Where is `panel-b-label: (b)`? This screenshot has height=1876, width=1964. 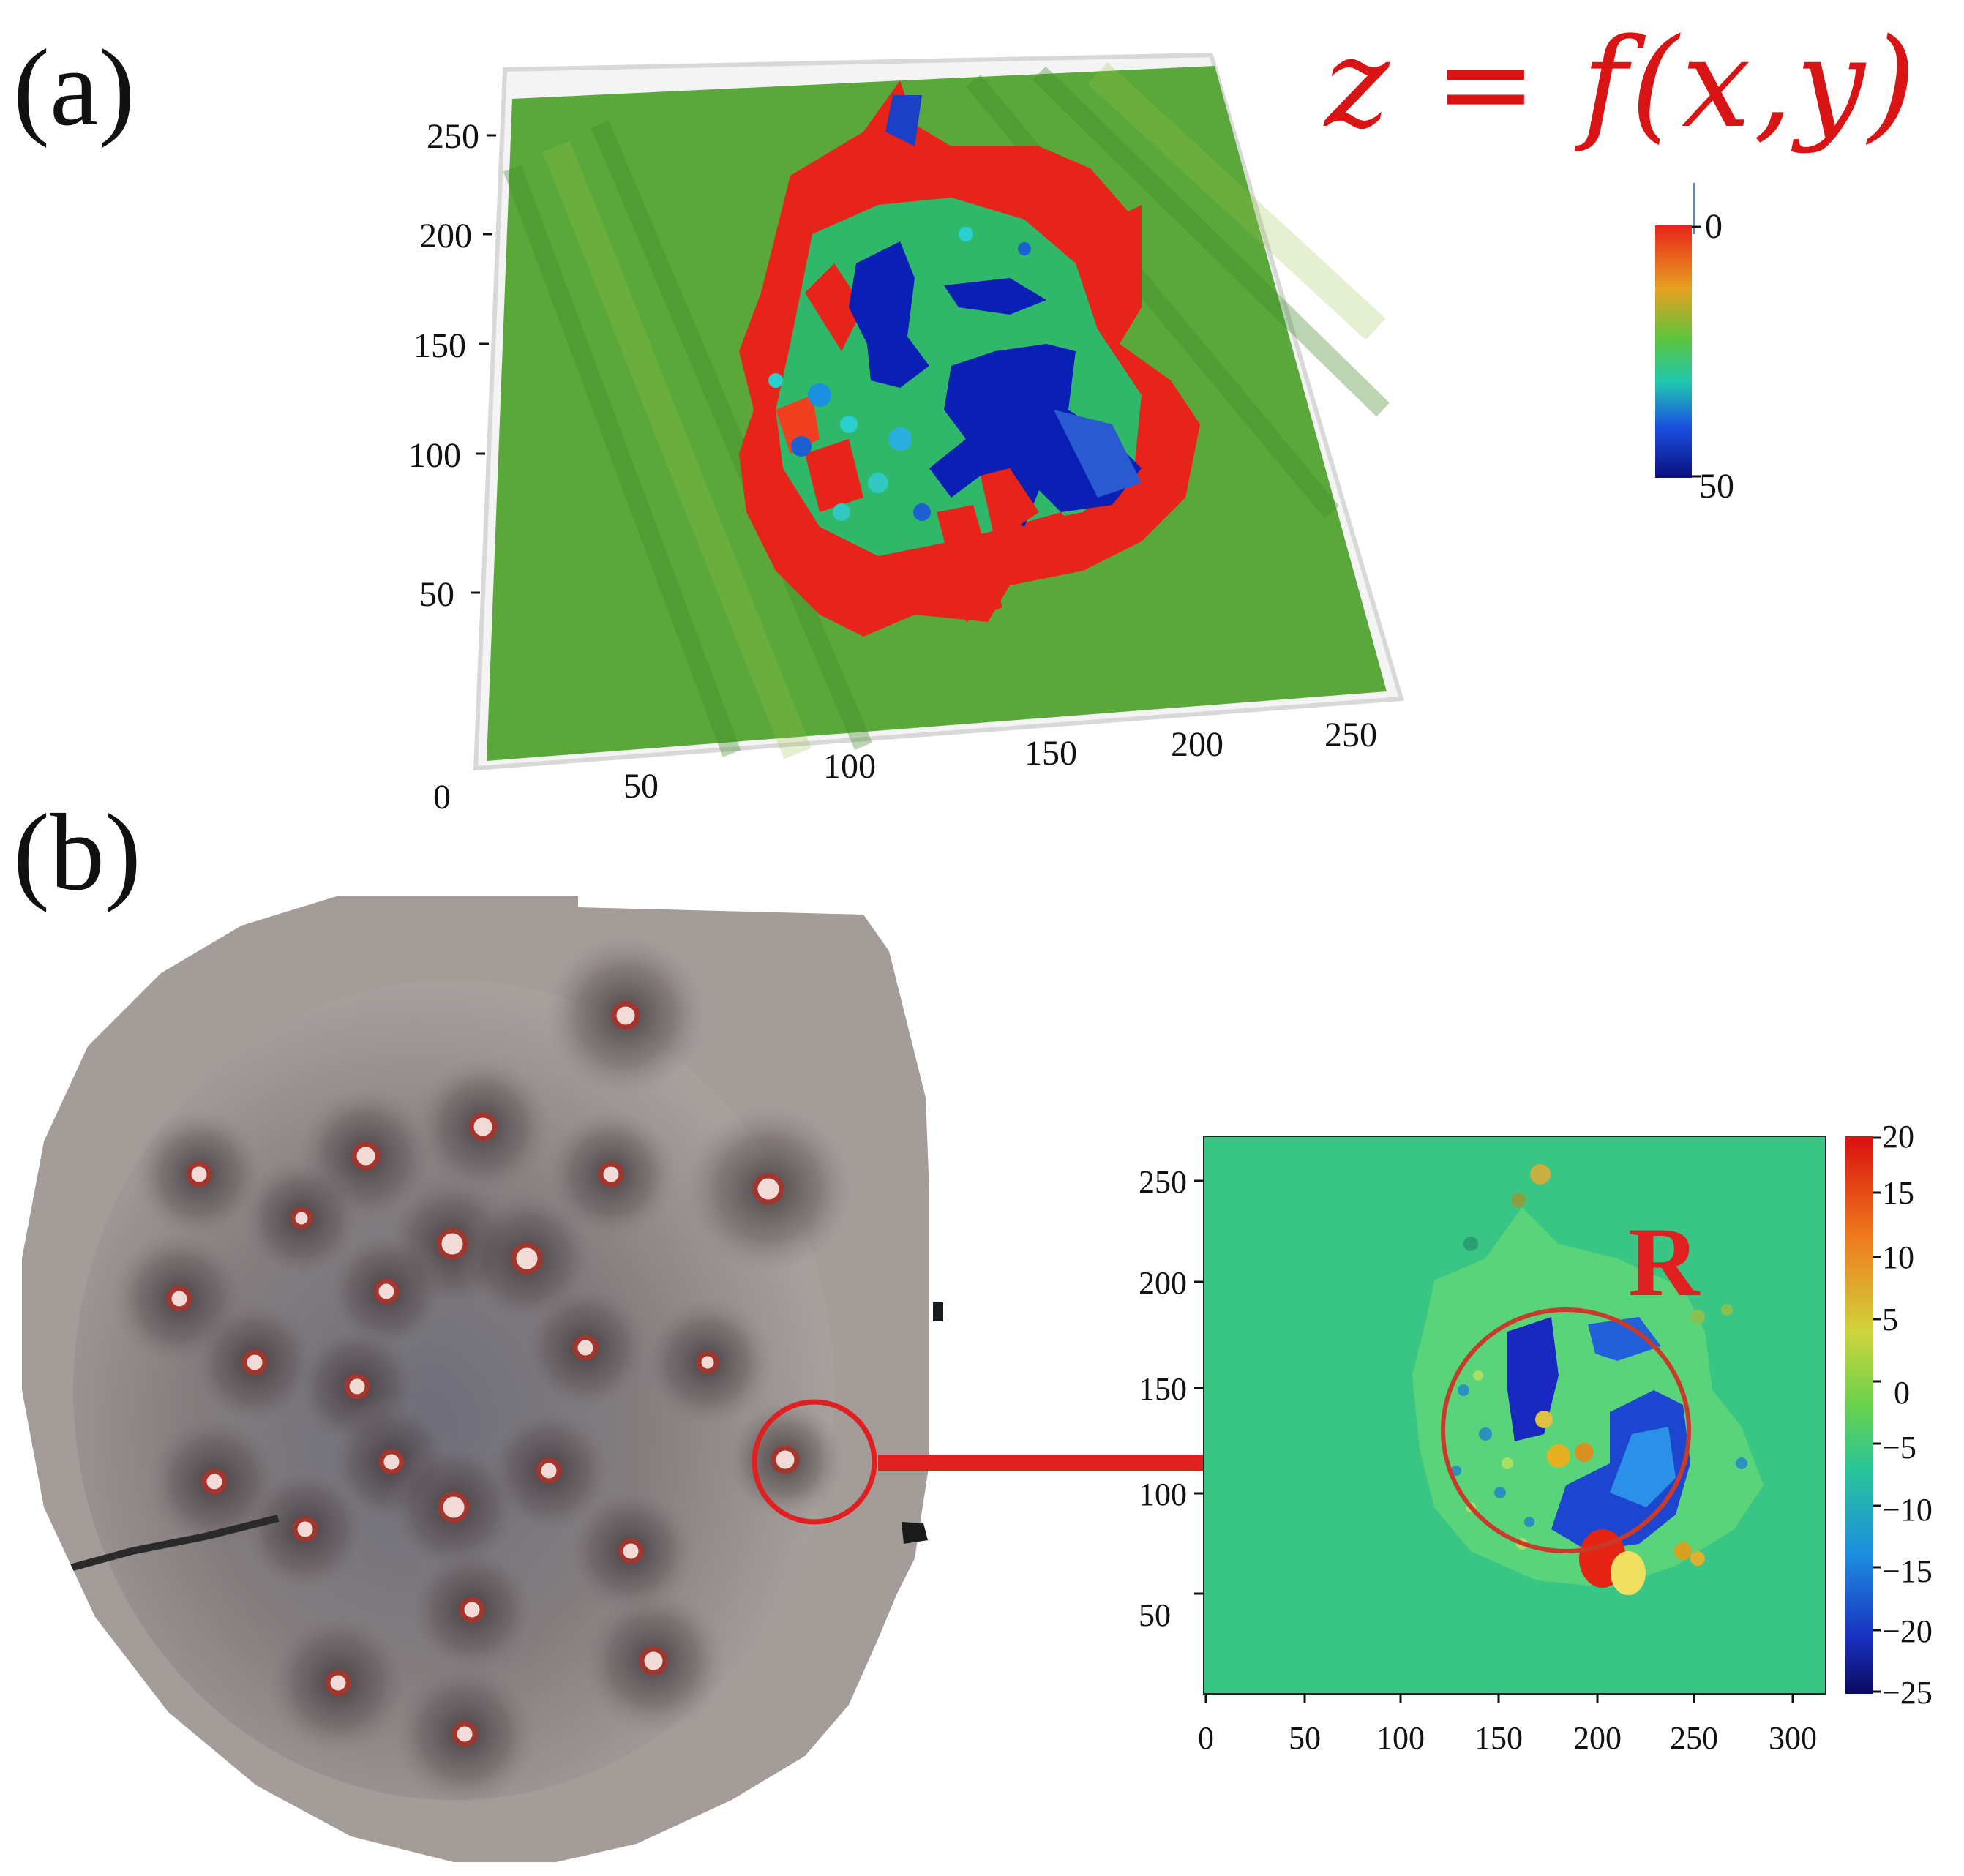 panel-b-label: (b) is located at coordinates (77, 852).